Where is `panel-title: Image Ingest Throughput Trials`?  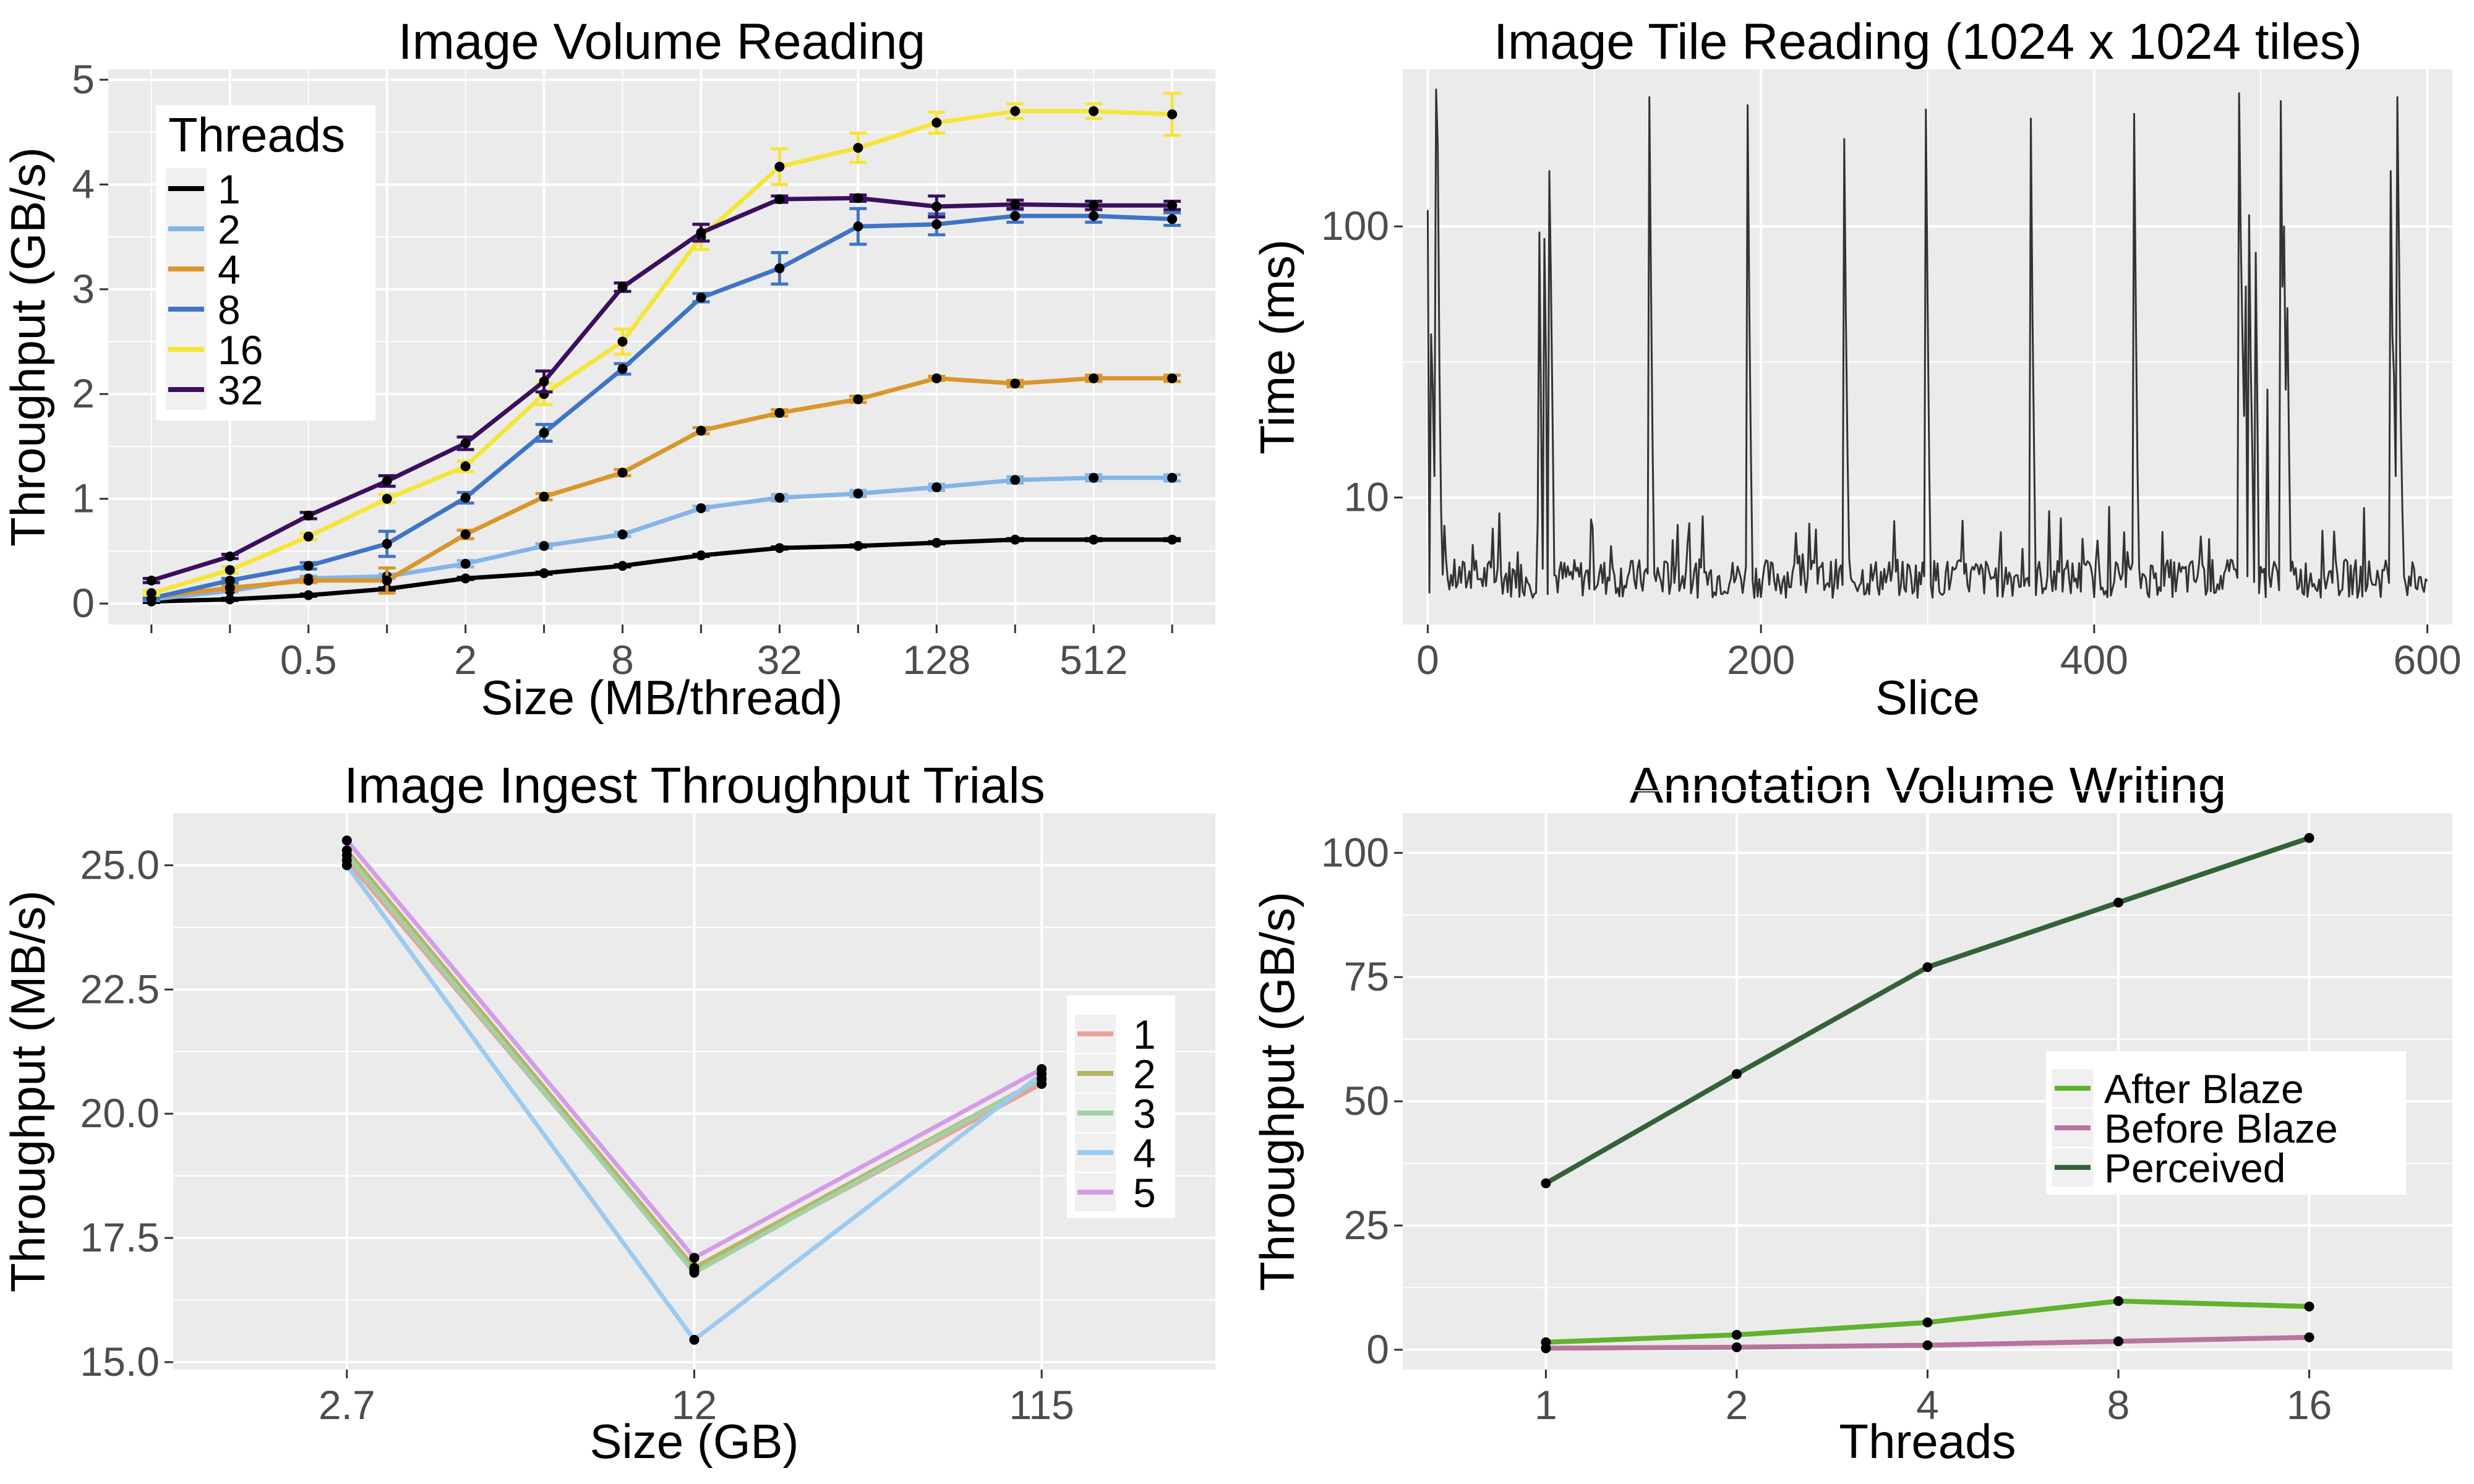
panel-title: Image Ingest Throughput Trials is located at coordinates (694, 785).